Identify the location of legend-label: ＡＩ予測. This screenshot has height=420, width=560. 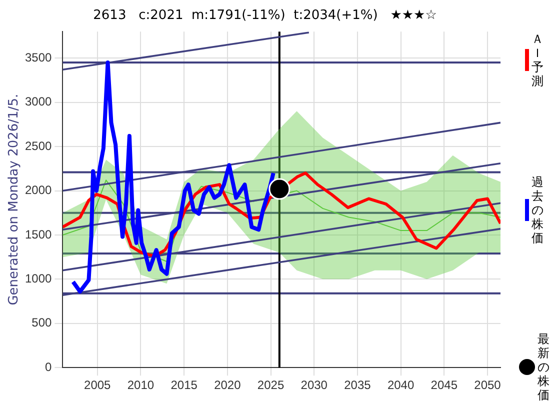
(538, 60).